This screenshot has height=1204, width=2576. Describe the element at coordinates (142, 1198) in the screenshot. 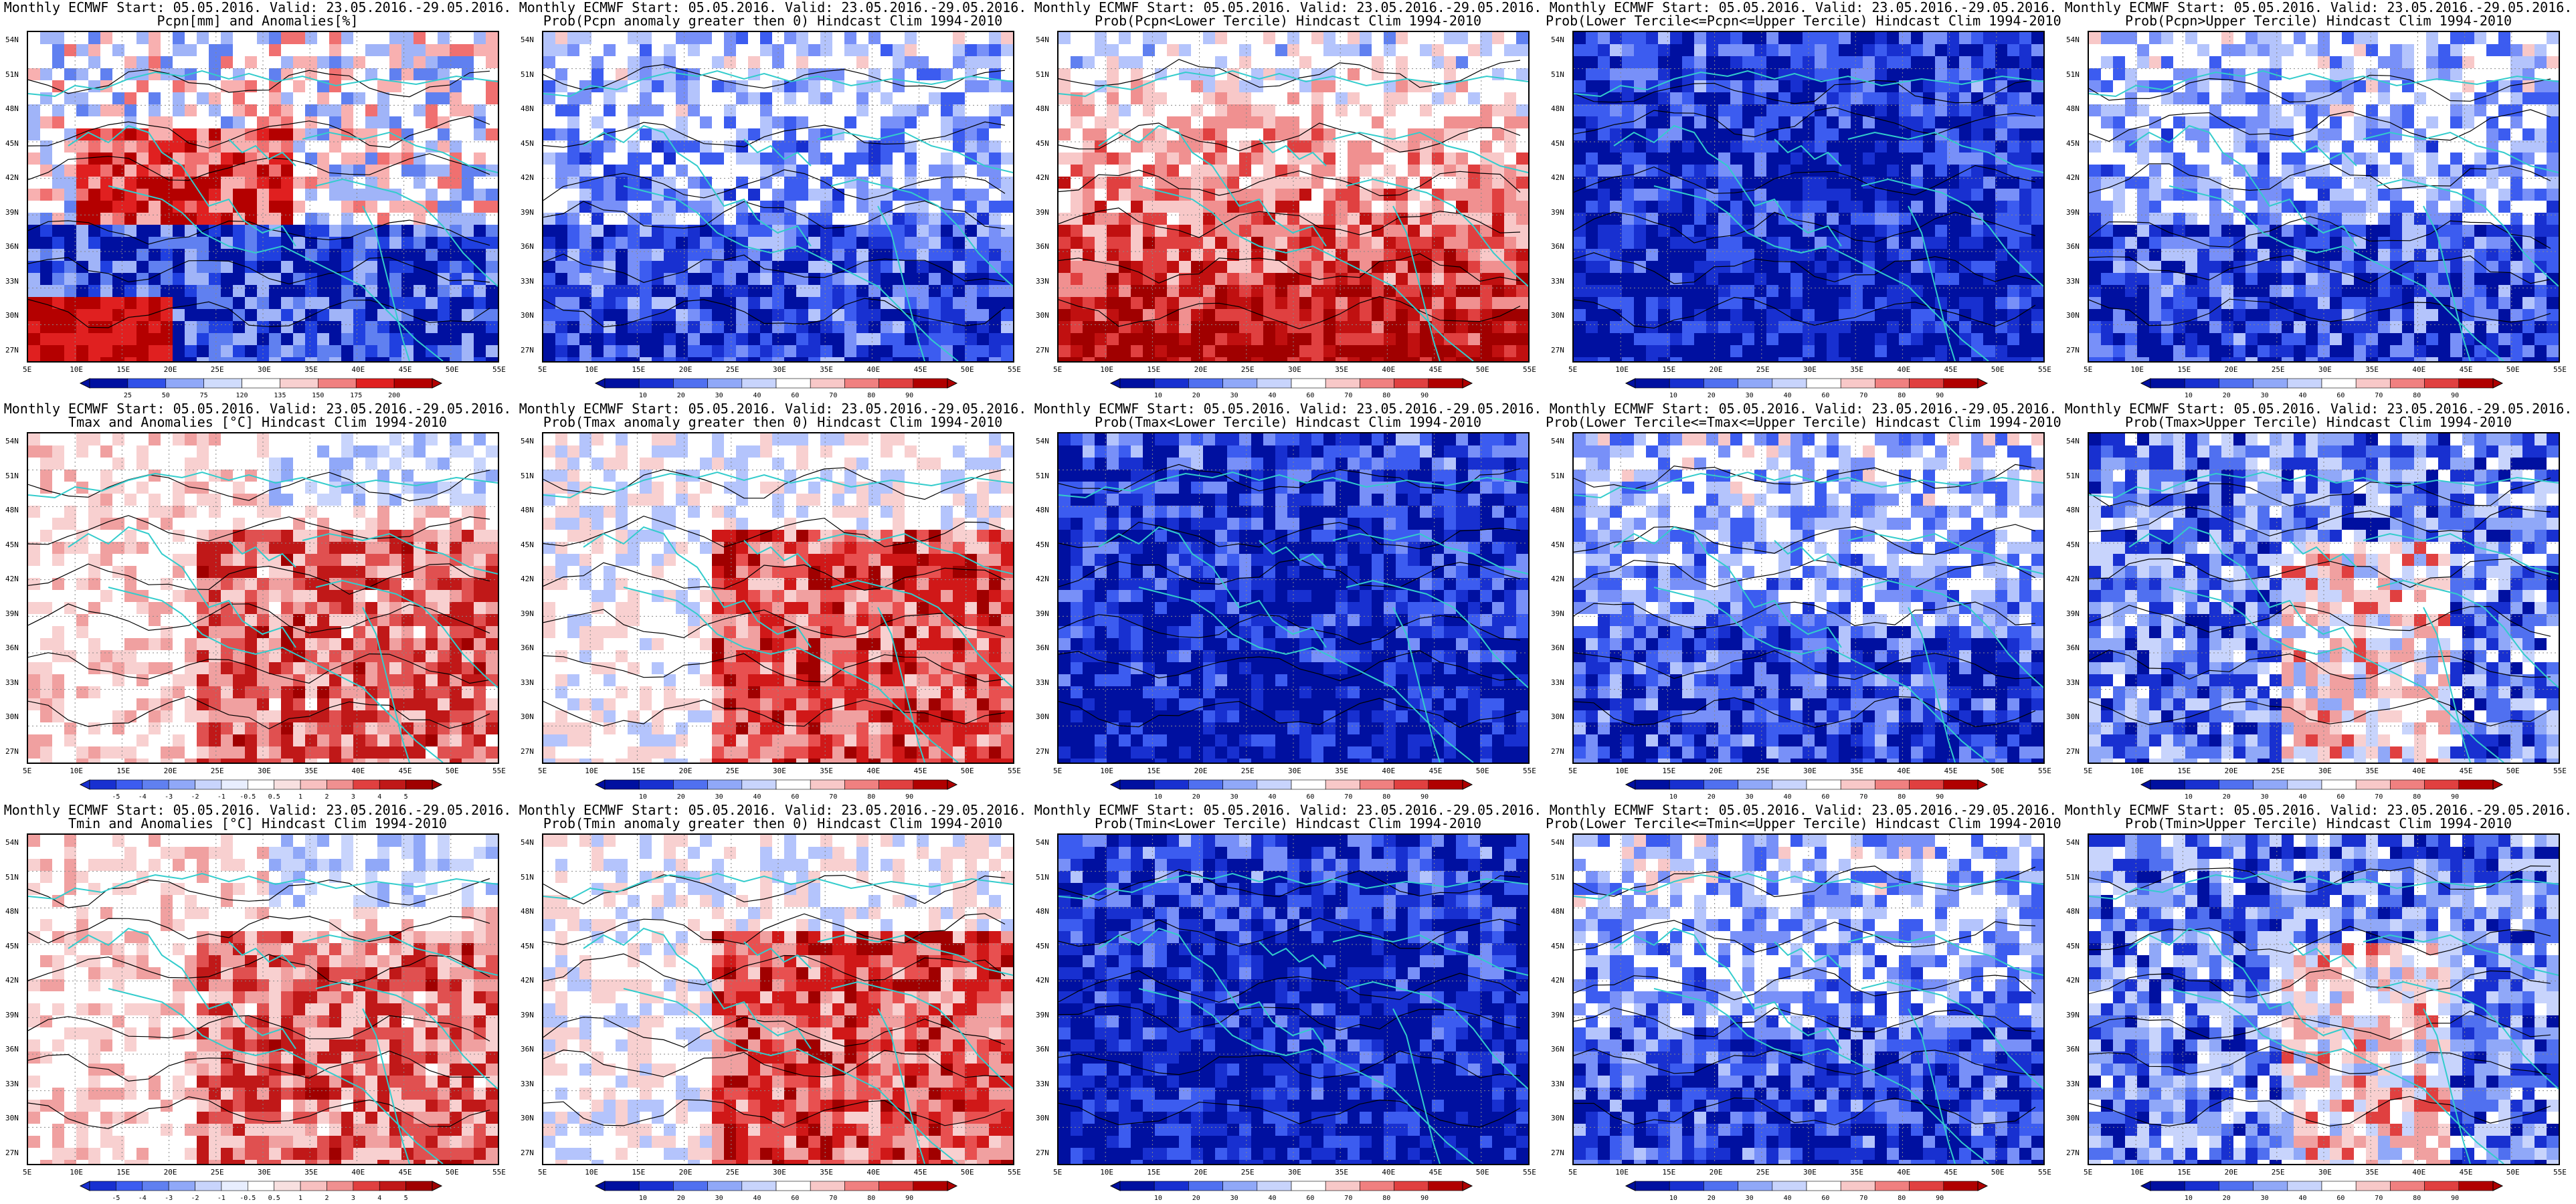

I see `colorbar-tick-label: -4` at that location.